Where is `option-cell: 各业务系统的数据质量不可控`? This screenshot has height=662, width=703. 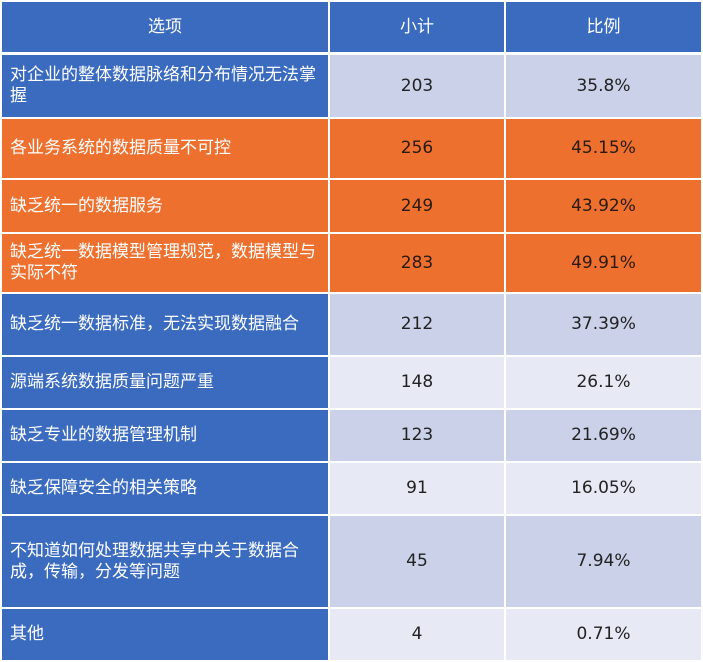
option-cell: 各业务系统的数据质量不可控 is located at coordinates (166, 148).